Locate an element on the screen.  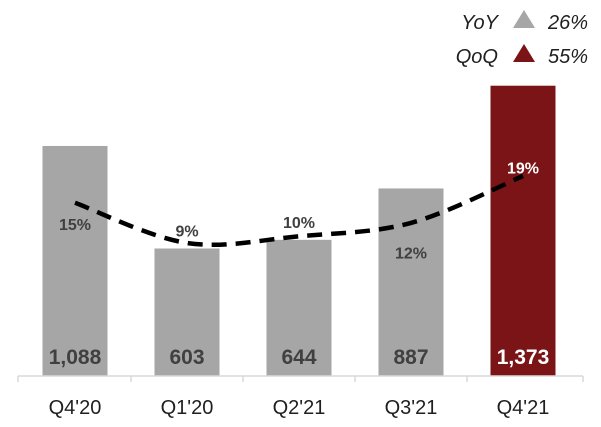
bar-percent-label: 9% is located at coordinates (186, 232).